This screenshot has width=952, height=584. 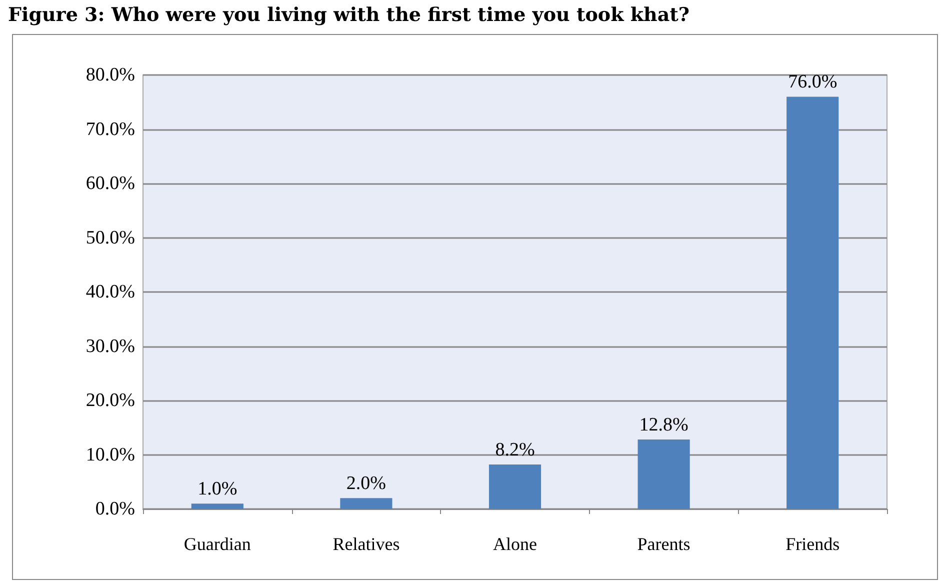 I want to click on x-tick-label: Friends, so click(x=813, y=544).